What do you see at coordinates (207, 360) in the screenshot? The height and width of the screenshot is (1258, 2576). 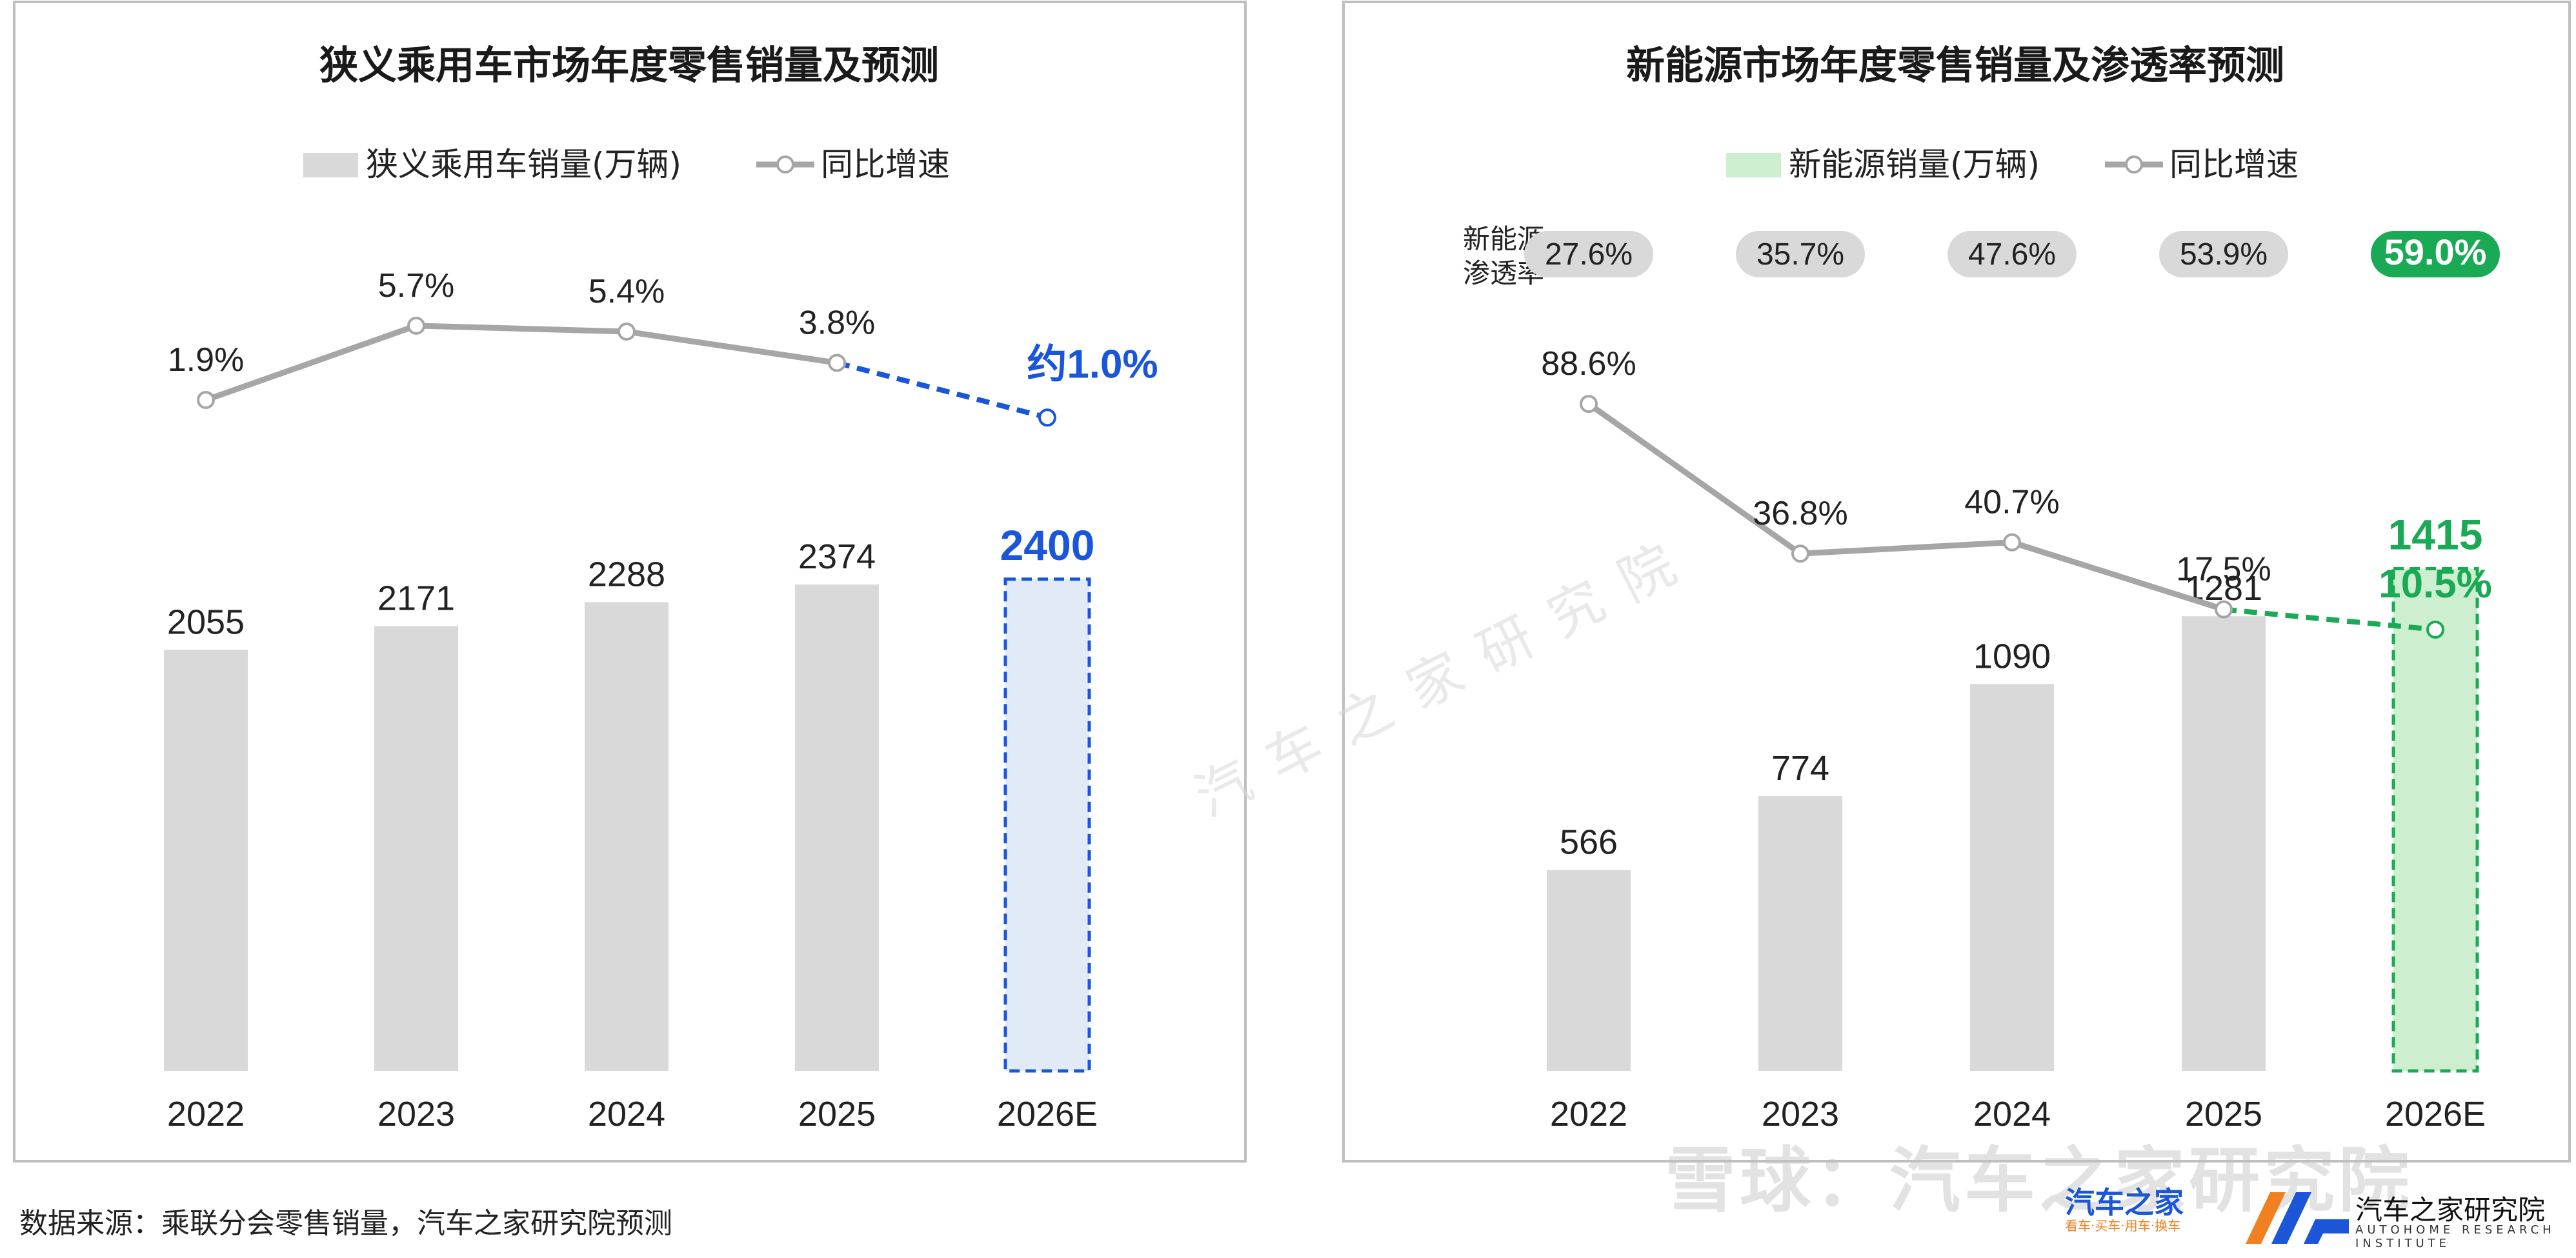 I see `left-growth-label: 1.9%` at bounding box center [207, 360].